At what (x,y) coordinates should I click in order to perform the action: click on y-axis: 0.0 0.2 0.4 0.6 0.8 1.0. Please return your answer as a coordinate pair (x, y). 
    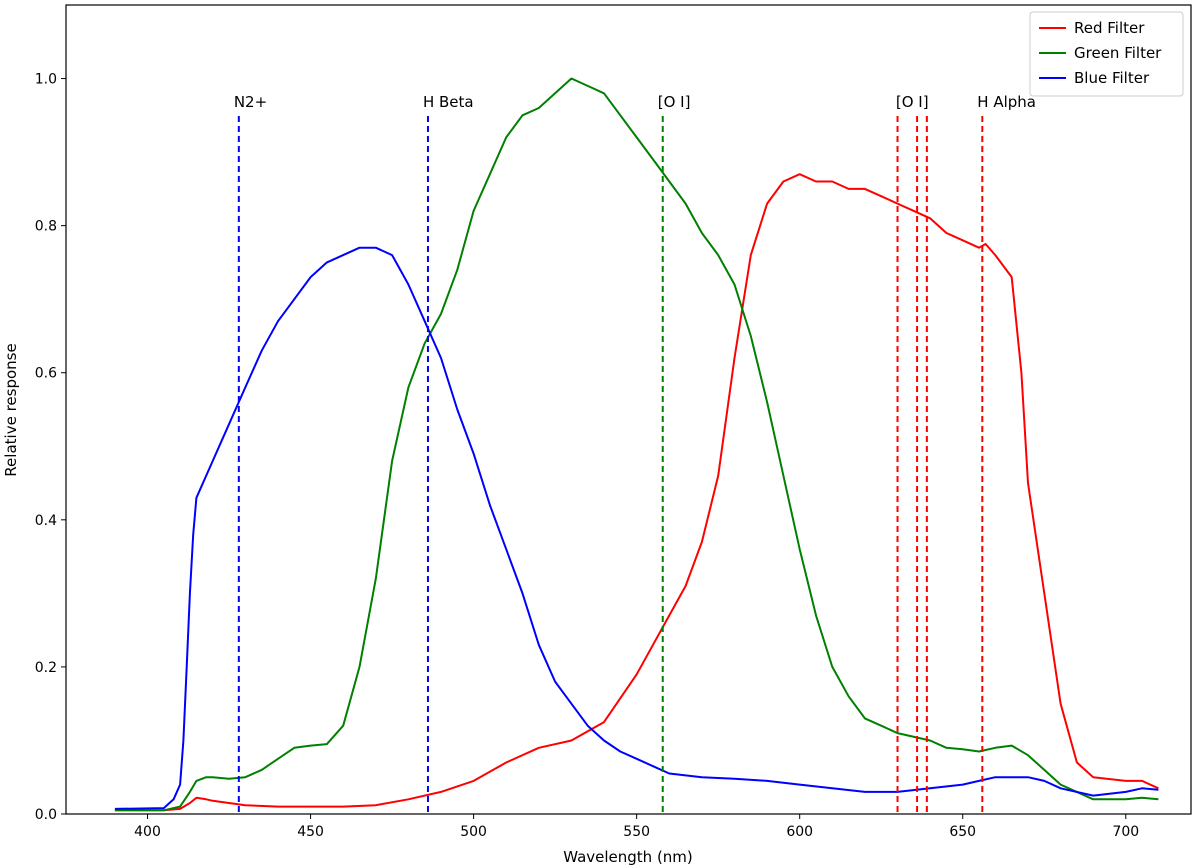
    Looking at the image, I should click on (50, 447).